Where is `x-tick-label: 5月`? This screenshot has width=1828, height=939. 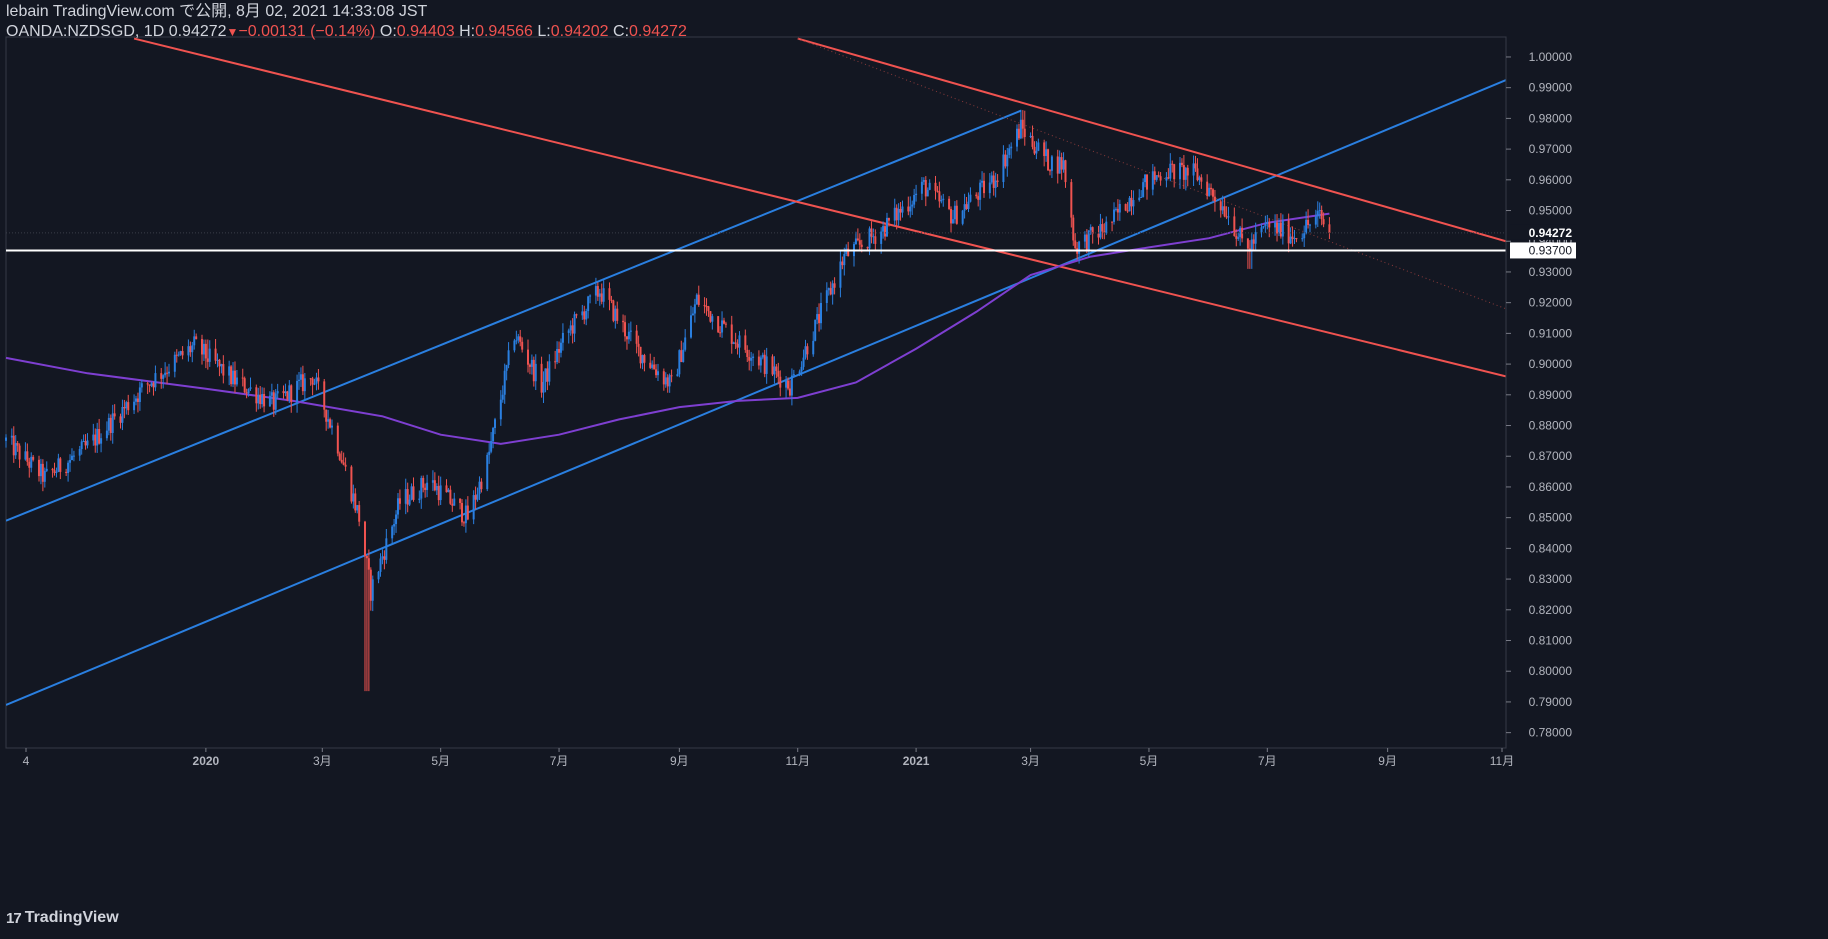
x-tick-label: 5月 is located at coordinates (440, 761).